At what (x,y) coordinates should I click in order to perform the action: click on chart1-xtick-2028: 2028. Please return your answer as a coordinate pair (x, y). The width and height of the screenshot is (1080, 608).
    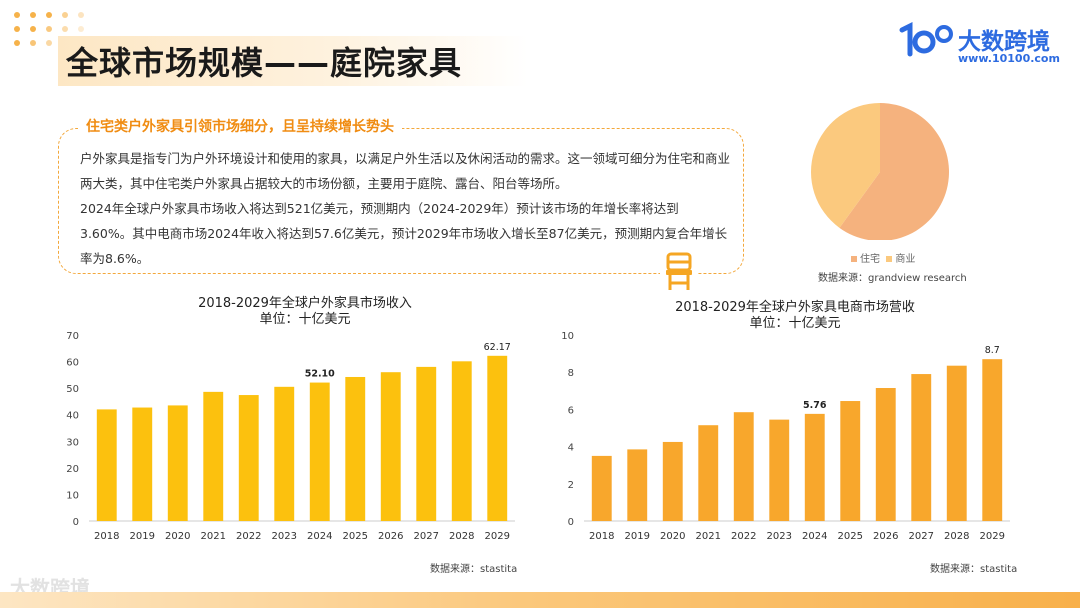
    Looking at the image, I should click on (461, 536).